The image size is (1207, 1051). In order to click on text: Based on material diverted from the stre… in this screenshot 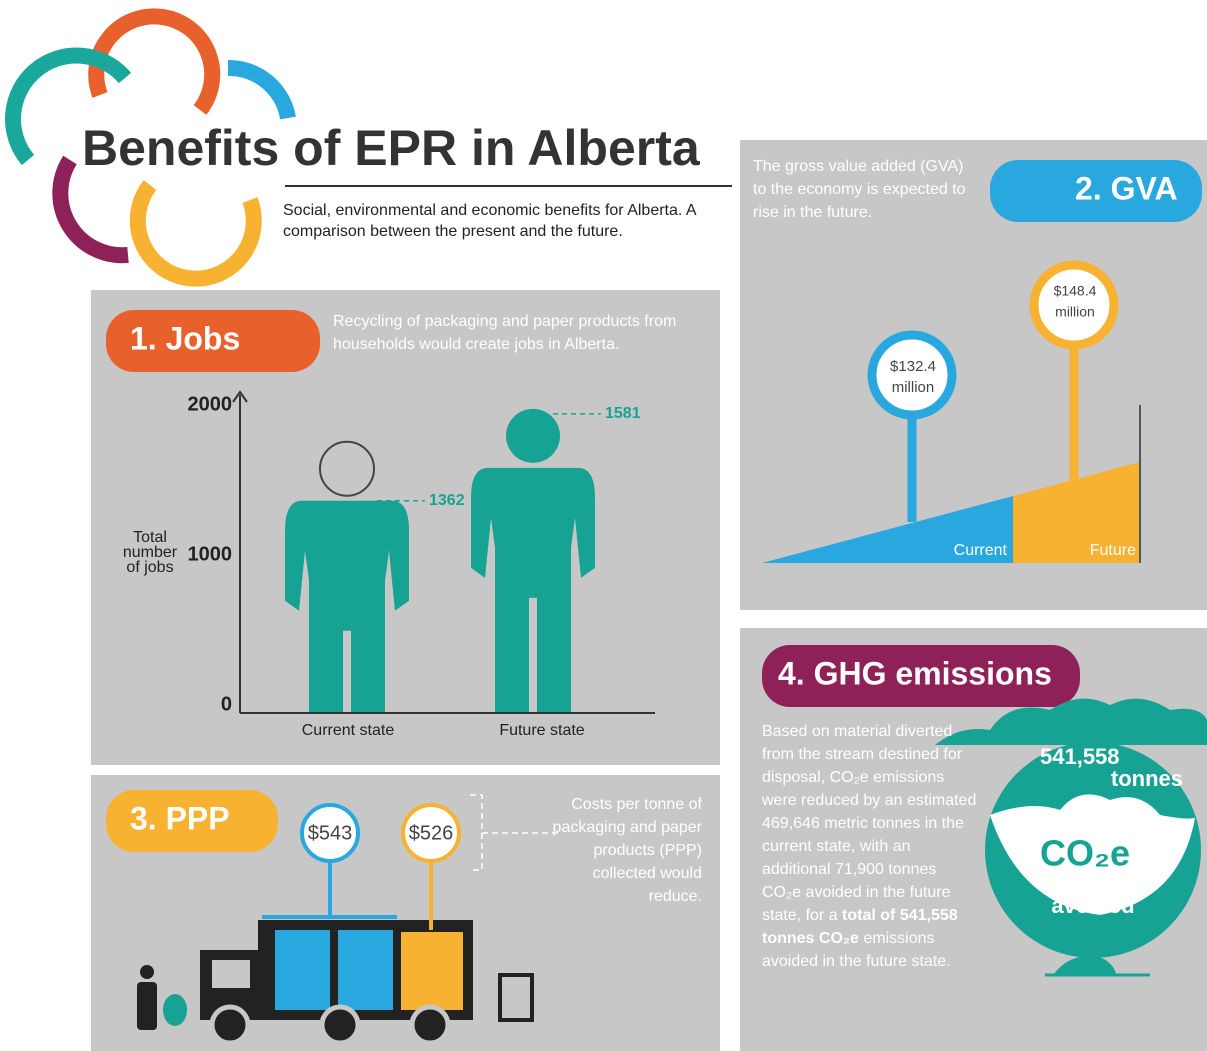, I will do `click(869, 823)`.